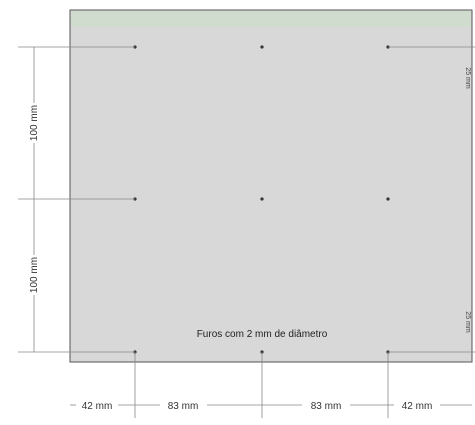  I want to click on bottom-dimension, so click(271, 385).